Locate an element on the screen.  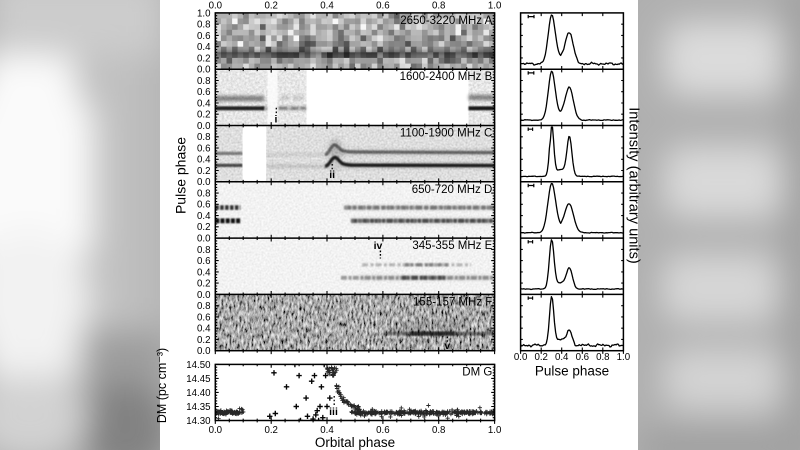
svg-text: 650-720 MHz D is located at coordinates (452, 190).